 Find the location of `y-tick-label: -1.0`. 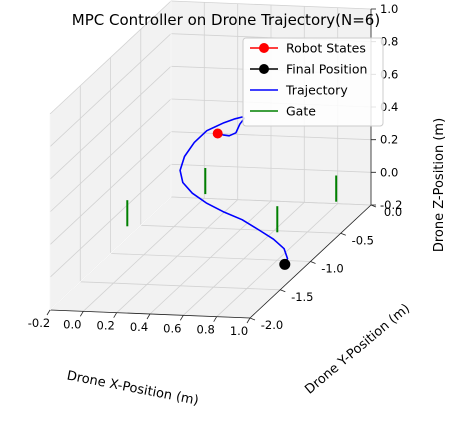

y-tick-label: -1.0 is located at coordinates (332, 269).